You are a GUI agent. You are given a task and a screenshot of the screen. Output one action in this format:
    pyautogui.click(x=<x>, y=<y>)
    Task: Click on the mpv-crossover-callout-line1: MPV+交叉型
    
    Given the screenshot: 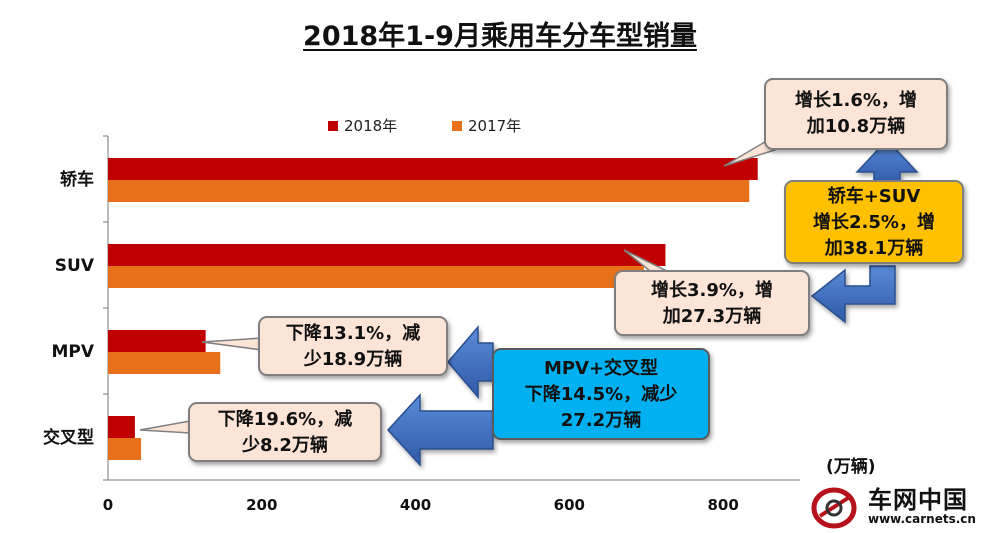 What is the action you would take?
    pyautogui.click(x=601, y=368)
    